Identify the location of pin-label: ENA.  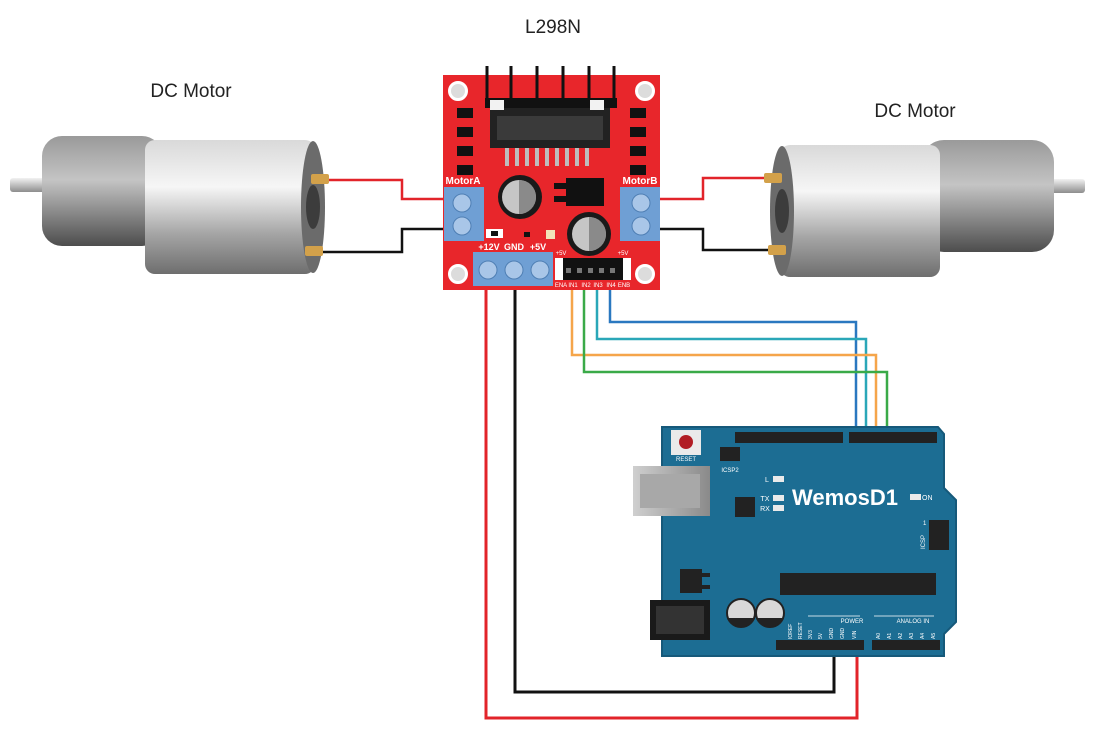
(561, 286).